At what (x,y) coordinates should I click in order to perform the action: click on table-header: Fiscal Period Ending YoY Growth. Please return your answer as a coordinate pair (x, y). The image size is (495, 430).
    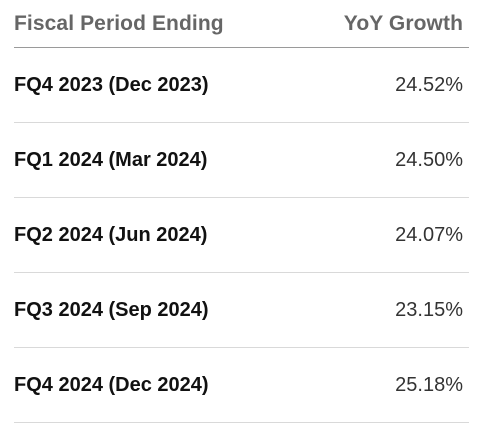
    Looking at the image, I should click on (241, 24).